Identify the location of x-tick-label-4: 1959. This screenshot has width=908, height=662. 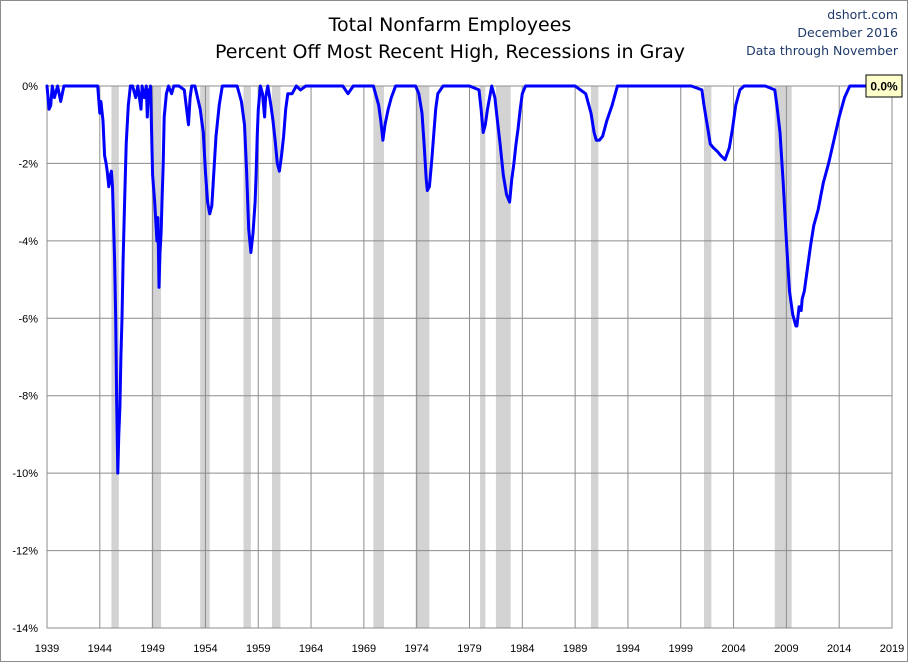
(258, 649).